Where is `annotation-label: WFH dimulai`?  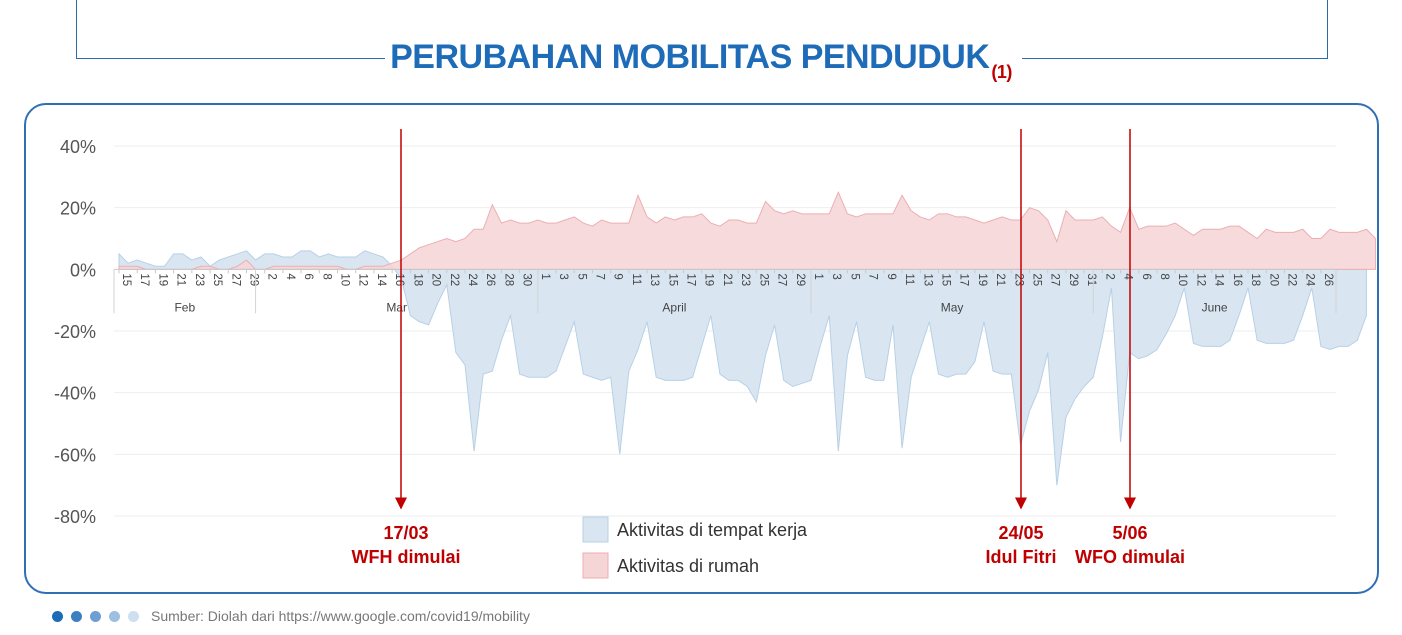 annotation-label: WFH dimulai is located at coordinates (406, 557).